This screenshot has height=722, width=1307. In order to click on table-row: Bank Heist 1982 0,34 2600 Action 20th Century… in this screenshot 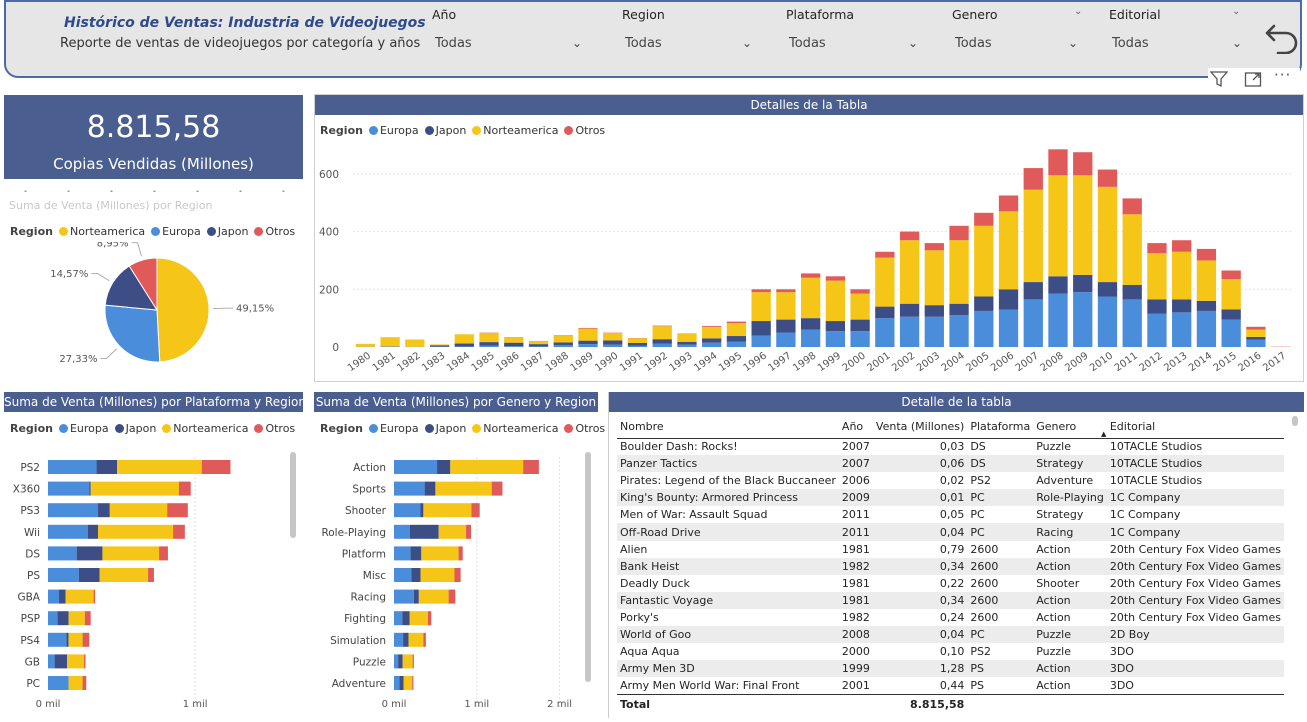, I will do `click(950, 566)`.